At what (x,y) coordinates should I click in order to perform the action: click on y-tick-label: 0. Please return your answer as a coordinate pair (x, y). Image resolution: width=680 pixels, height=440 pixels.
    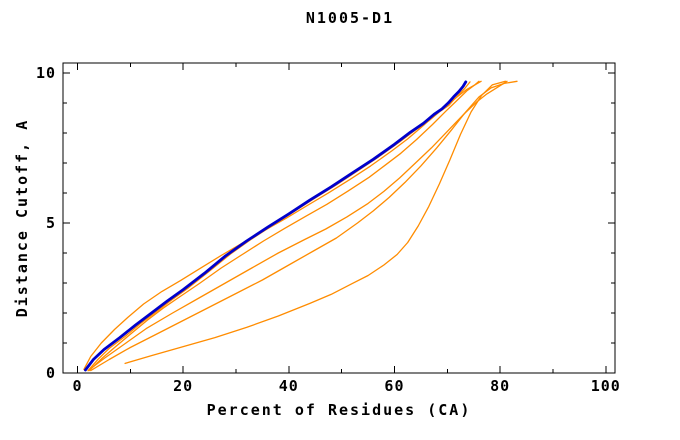
    Looking at the image, I should click on (51, 373).